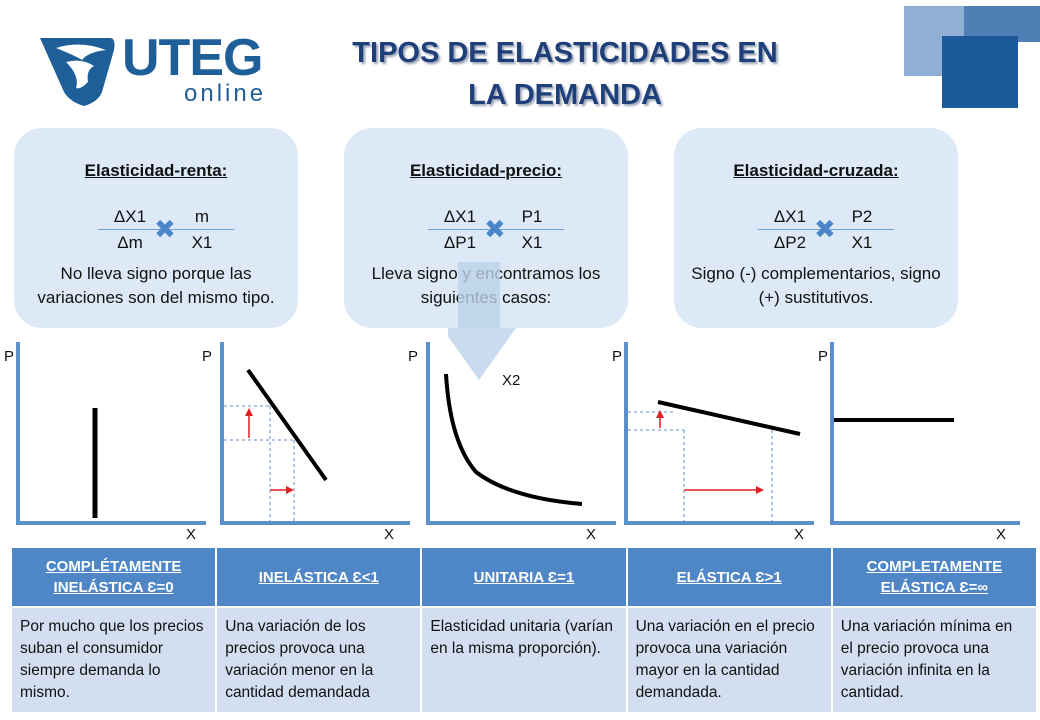  Describe the element at coordinates (565, 95) in the screenshot. I see `title-line-2: LA DEMANDA` at that location.